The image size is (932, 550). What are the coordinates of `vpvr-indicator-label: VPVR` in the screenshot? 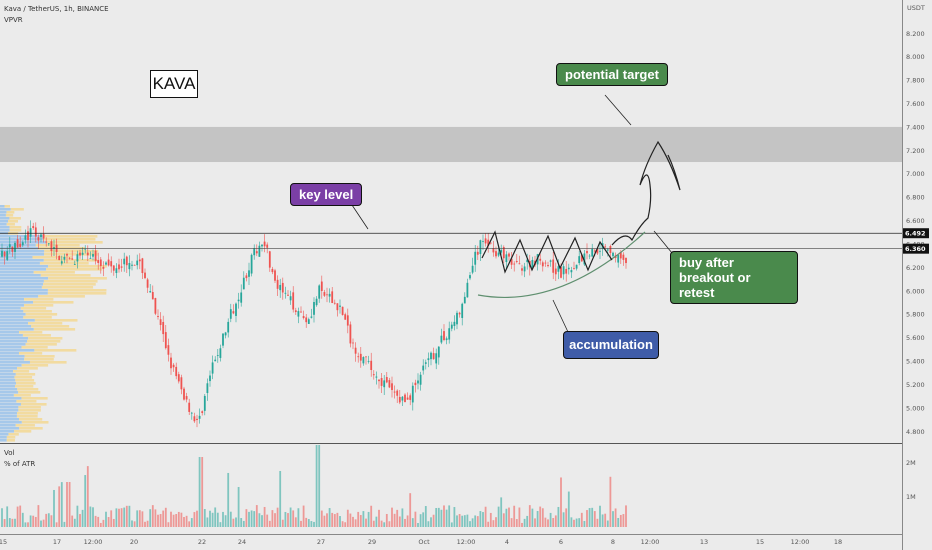 It's located at (13, 20).